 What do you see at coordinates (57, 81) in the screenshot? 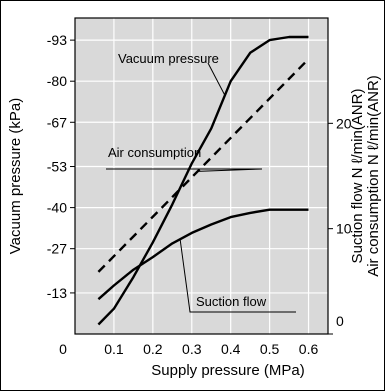
I see `left-tick-label: -80` at bounding box center [57, 81].